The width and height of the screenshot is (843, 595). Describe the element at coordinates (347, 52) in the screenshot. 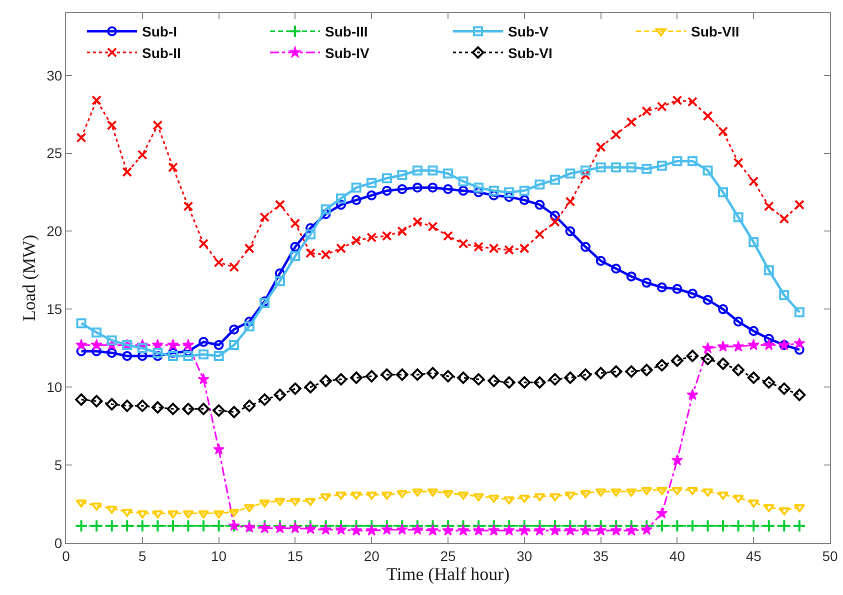

I see `legend-label: Sub-IV` at that location.